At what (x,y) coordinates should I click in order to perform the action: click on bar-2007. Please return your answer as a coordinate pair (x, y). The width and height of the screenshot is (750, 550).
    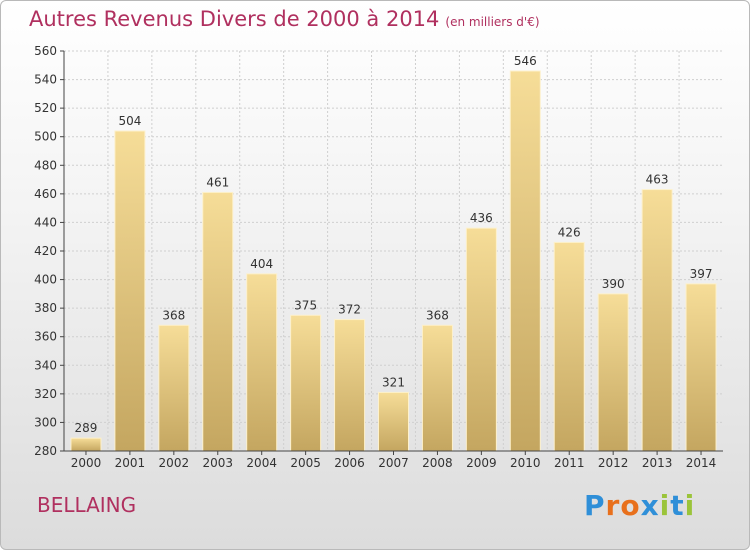
    Looking at the image, I should click on (393, 421).